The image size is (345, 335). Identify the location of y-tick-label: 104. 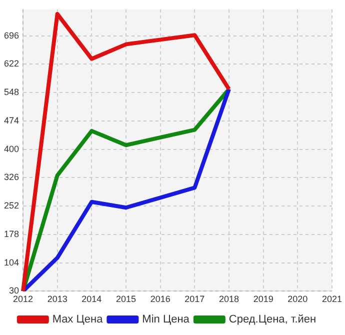
(12, 262).